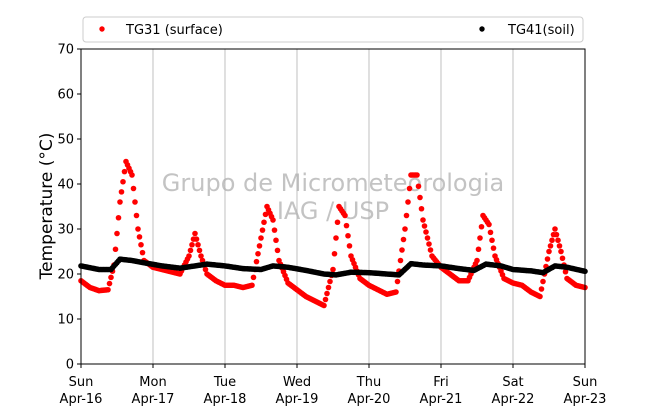  I want to click on y-tick-label: 10, so click(65, 320).